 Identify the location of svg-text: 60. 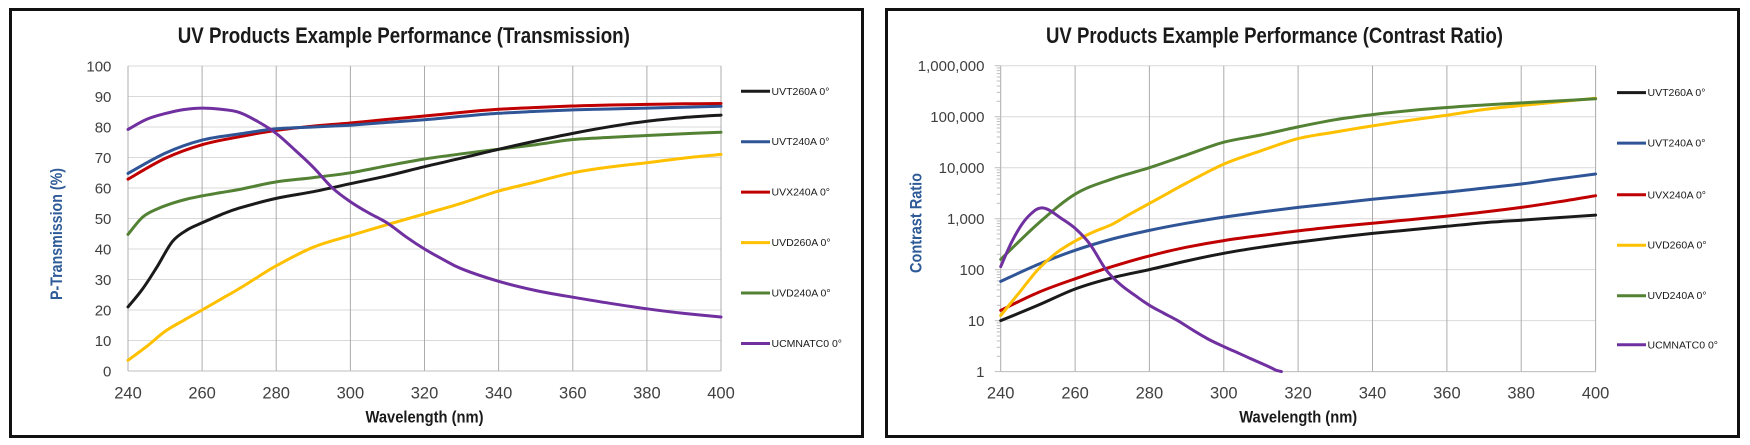
(103, 189).